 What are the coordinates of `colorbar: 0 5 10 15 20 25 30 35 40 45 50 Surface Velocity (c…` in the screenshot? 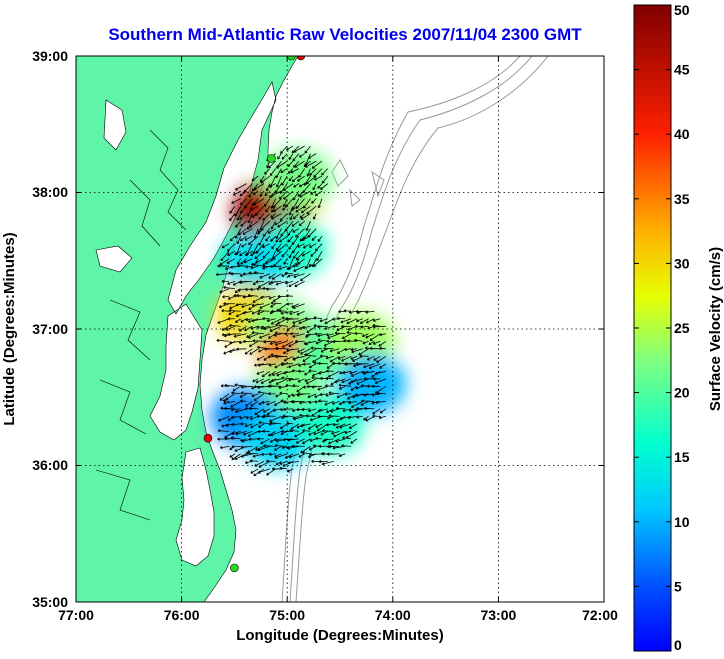 It's located at (678, 327).